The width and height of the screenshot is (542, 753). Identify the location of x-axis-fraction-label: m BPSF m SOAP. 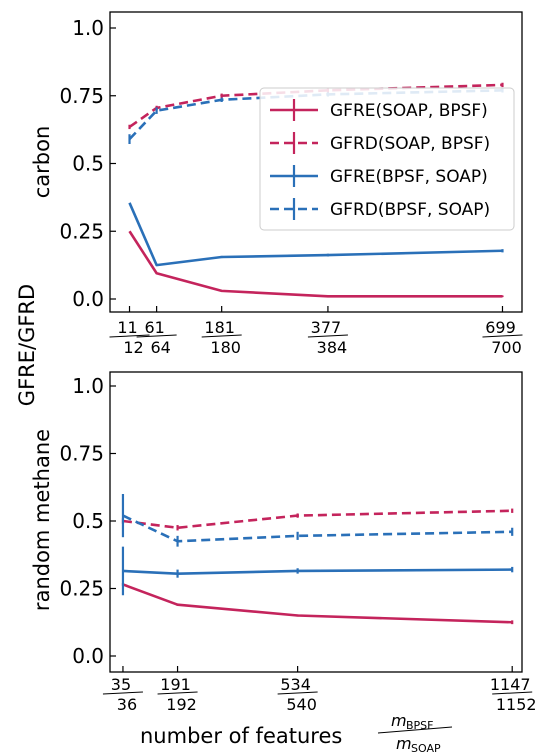
(415, 732).